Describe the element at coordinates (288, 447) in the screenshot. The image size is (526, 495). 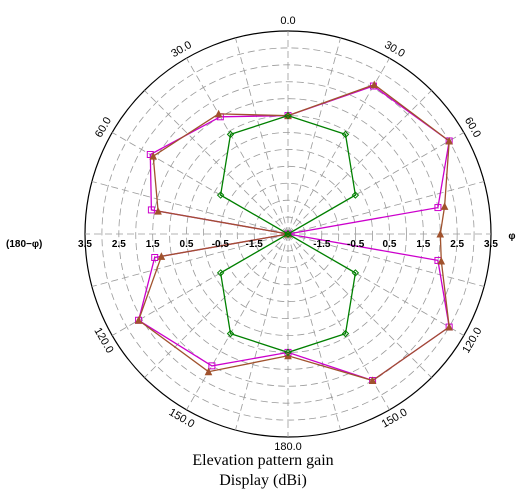
I see `angle-label: 180.0` at that location.